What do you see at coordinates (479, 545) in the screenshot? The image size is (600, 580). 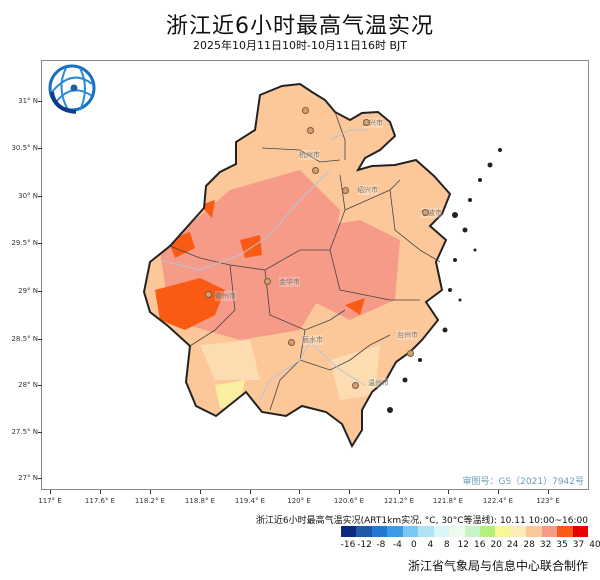 I see `colorbar-tick-label: 16` at bounding box center [479, 545].